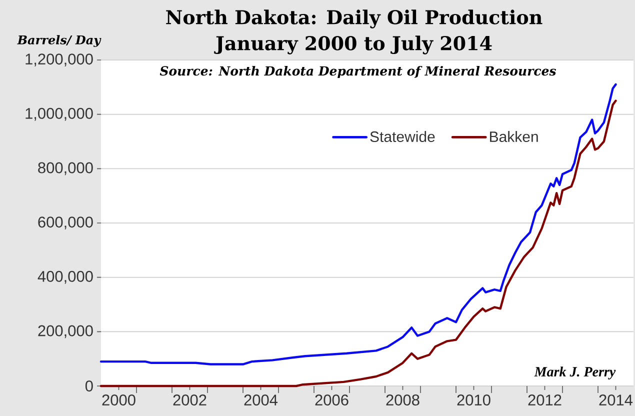 The image size is (635, 416). I want to click on annotation: Mark J. Perry, so click(575, 373).